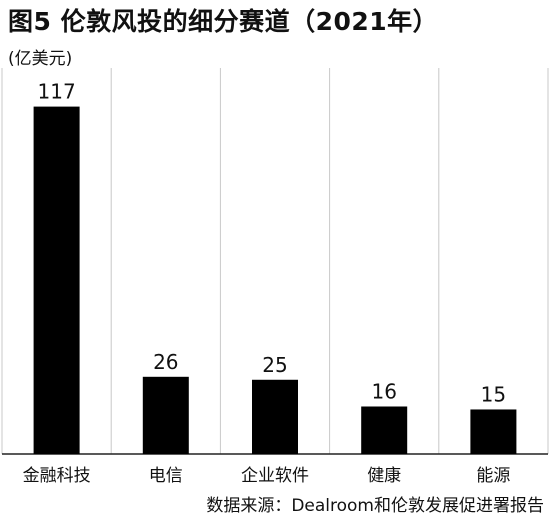 The width and height of the screenshot is (550, 523). What do you see at coordinates (383, 391) in the screenshot?
I see `value-label: 16` at bounding box center [383, 391].